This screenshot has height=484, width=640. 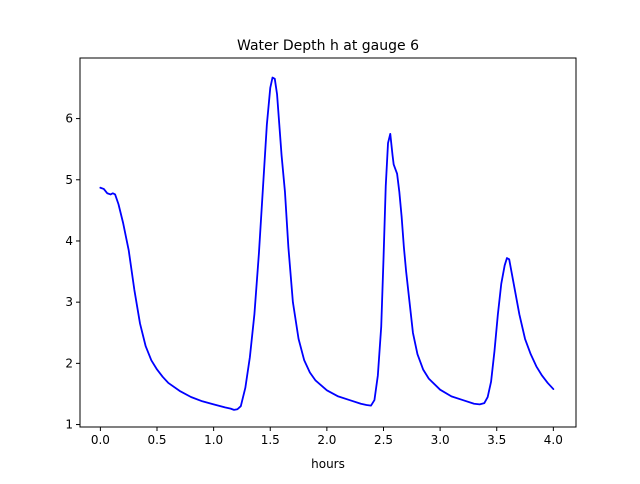 What do you see at coordinates (69, 302) in the screenshot?
I see `y-tick-label: 3` at bounding box center [69, 302].